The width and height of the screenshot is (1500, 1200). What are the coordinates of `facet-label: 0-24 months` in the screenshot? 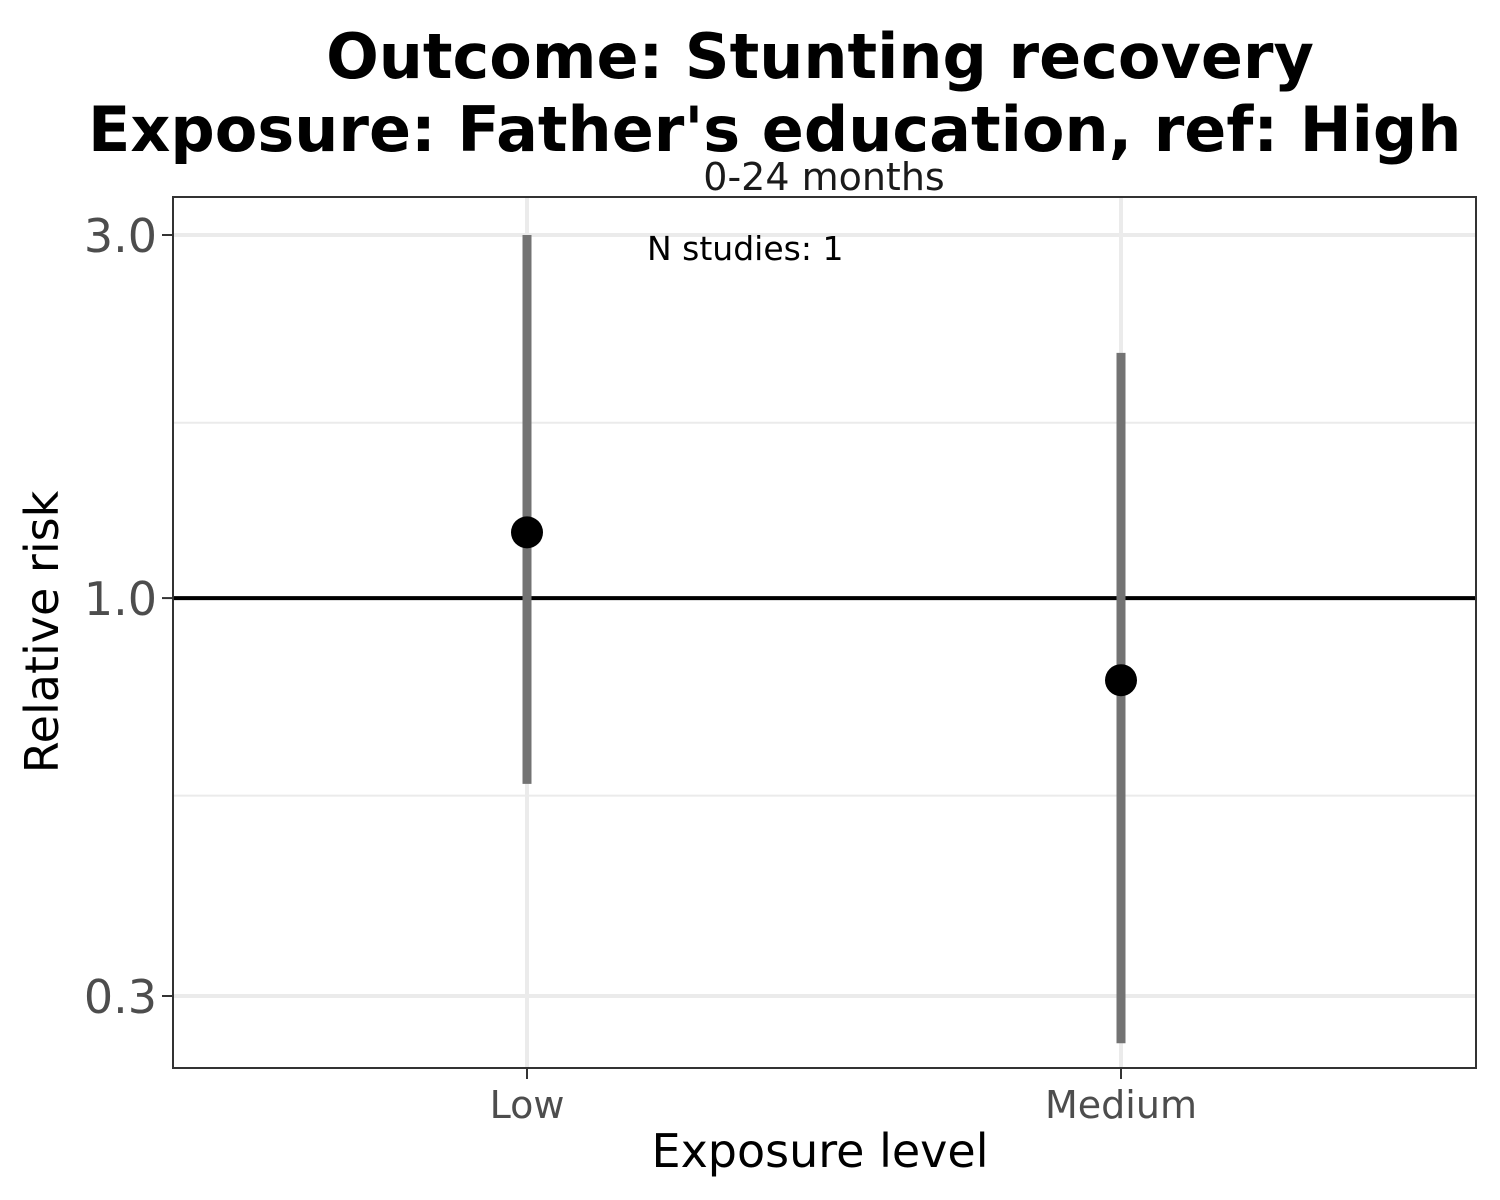 It's located at (823, 177).